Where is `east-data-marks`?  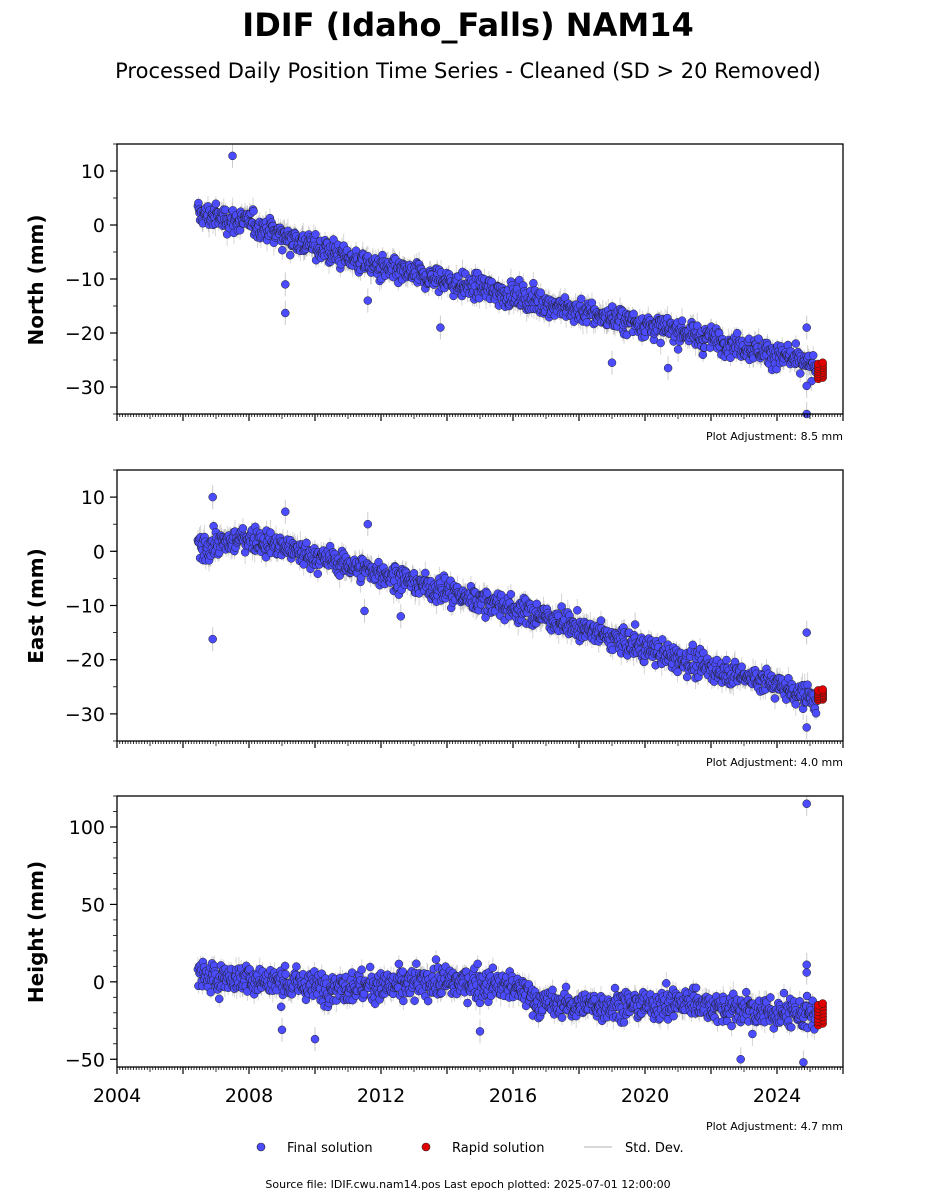
east-data-marks is located at coordinates (510, 612).